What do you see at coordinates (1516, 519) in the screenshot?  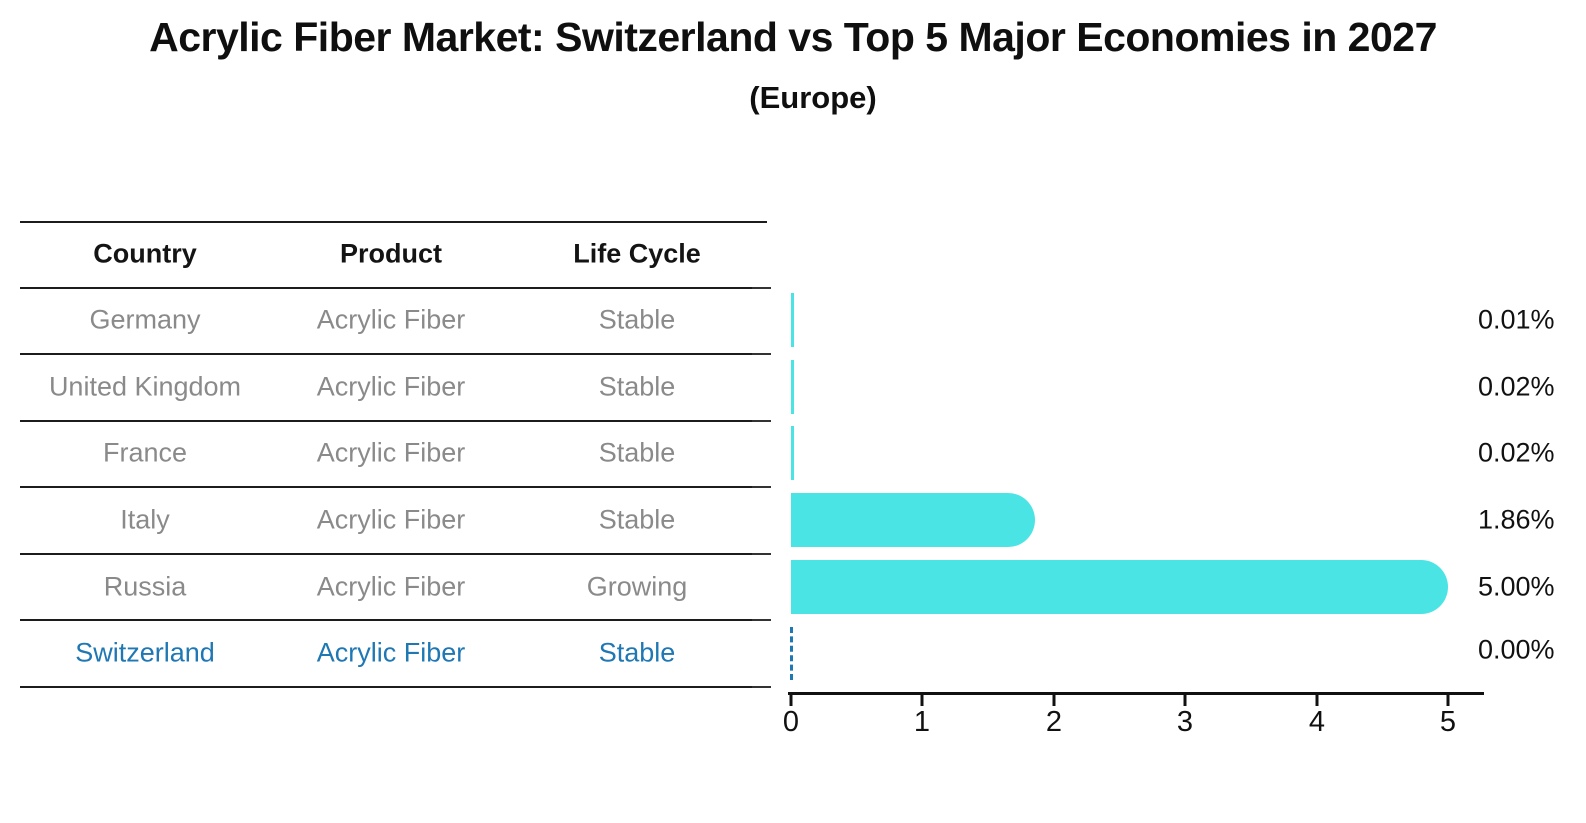 I see `bar-value-label: 1.86%` at bounding box center [1516, 519].